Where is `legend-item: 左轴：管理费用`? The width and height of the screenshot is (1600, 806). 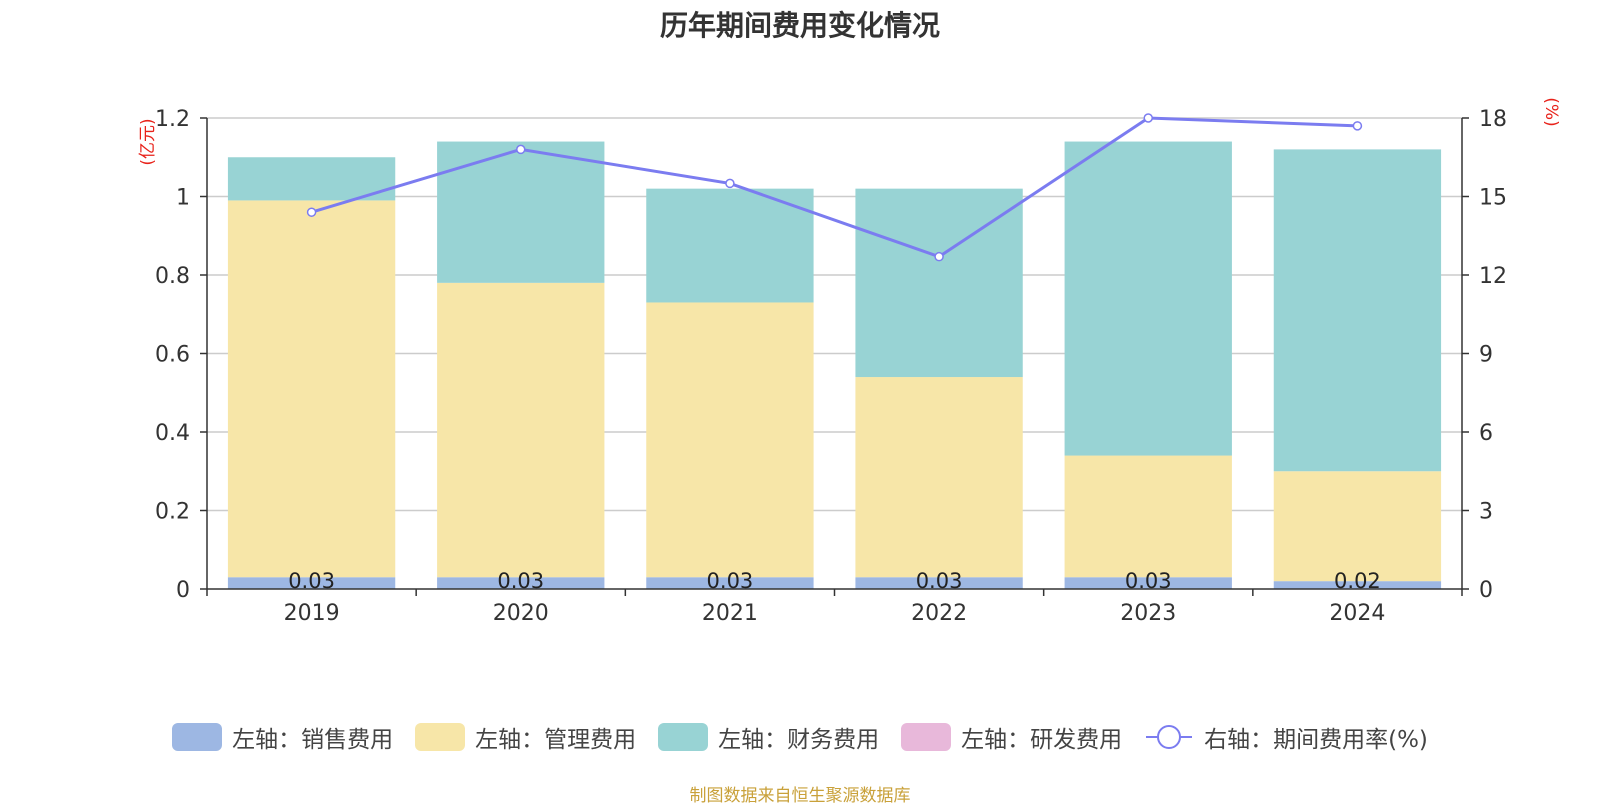 legend-item: 左轴：管理费用 is located at coordinates (525, 737).